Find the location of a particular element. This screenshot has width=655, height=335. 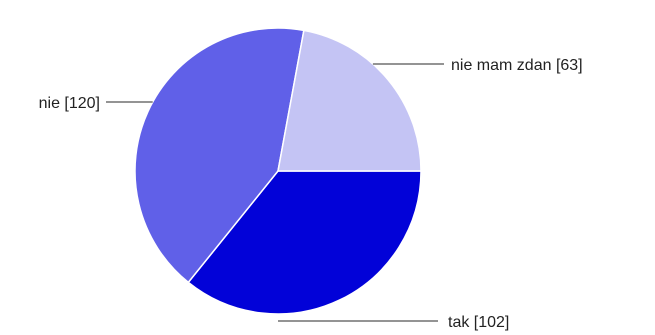

slice-label-0: tak [102] is located at coordinates (478, 322).